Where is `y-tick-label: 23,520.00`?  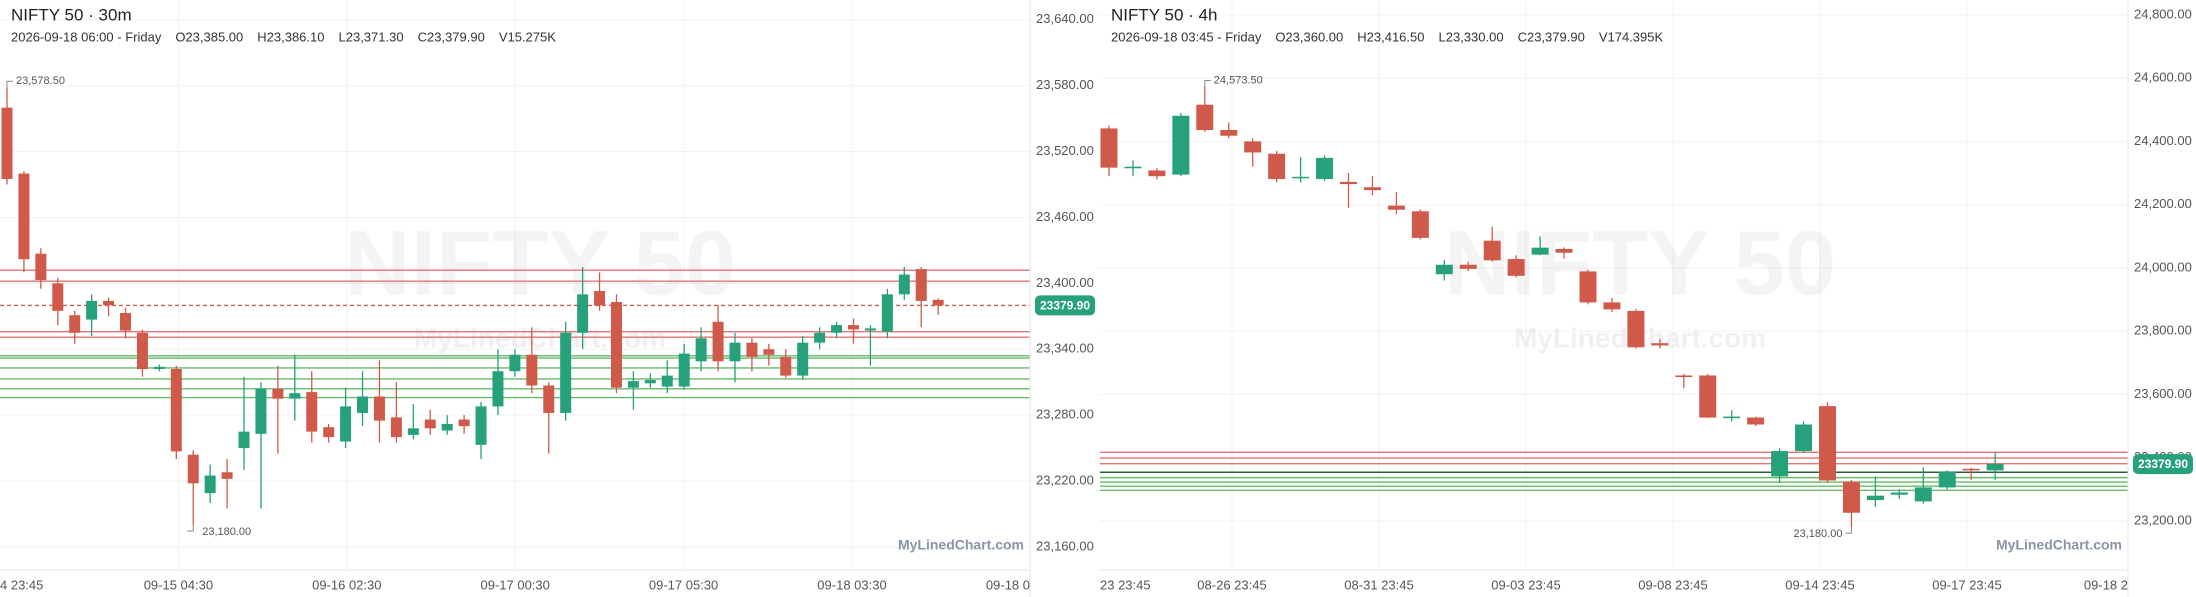
y-tick-label: 23,520.00 is located at coordinates (1065, 150).